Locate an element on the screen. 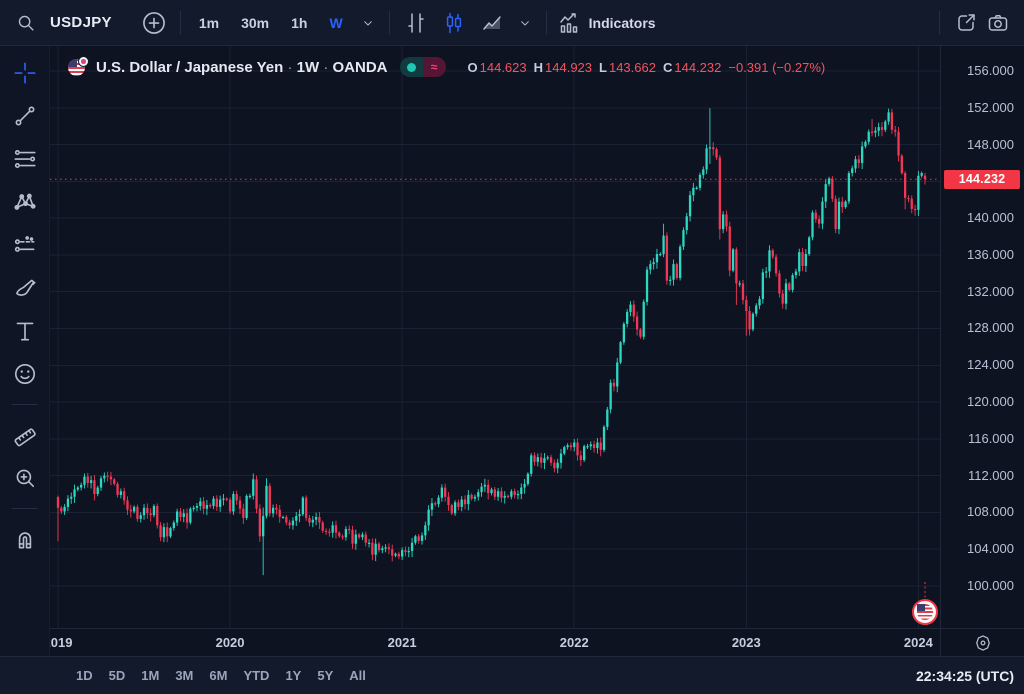  chart-type-bars-button is located at coordinates (416, 23).